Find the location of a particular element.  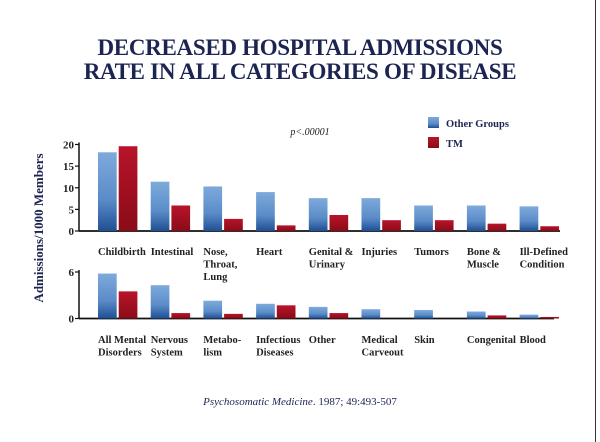

x-category-label-line: Injuries is located at coordinates (380, 252).